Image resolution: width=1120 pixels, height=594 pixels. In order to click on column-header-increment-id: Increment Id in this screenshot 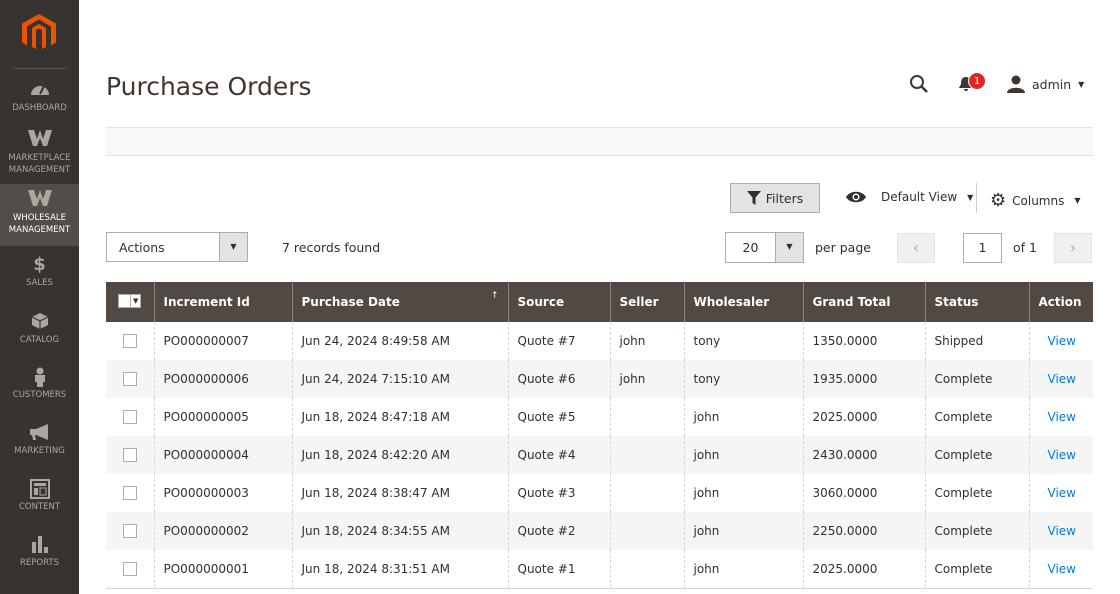, I will do `click(222, 302)`.